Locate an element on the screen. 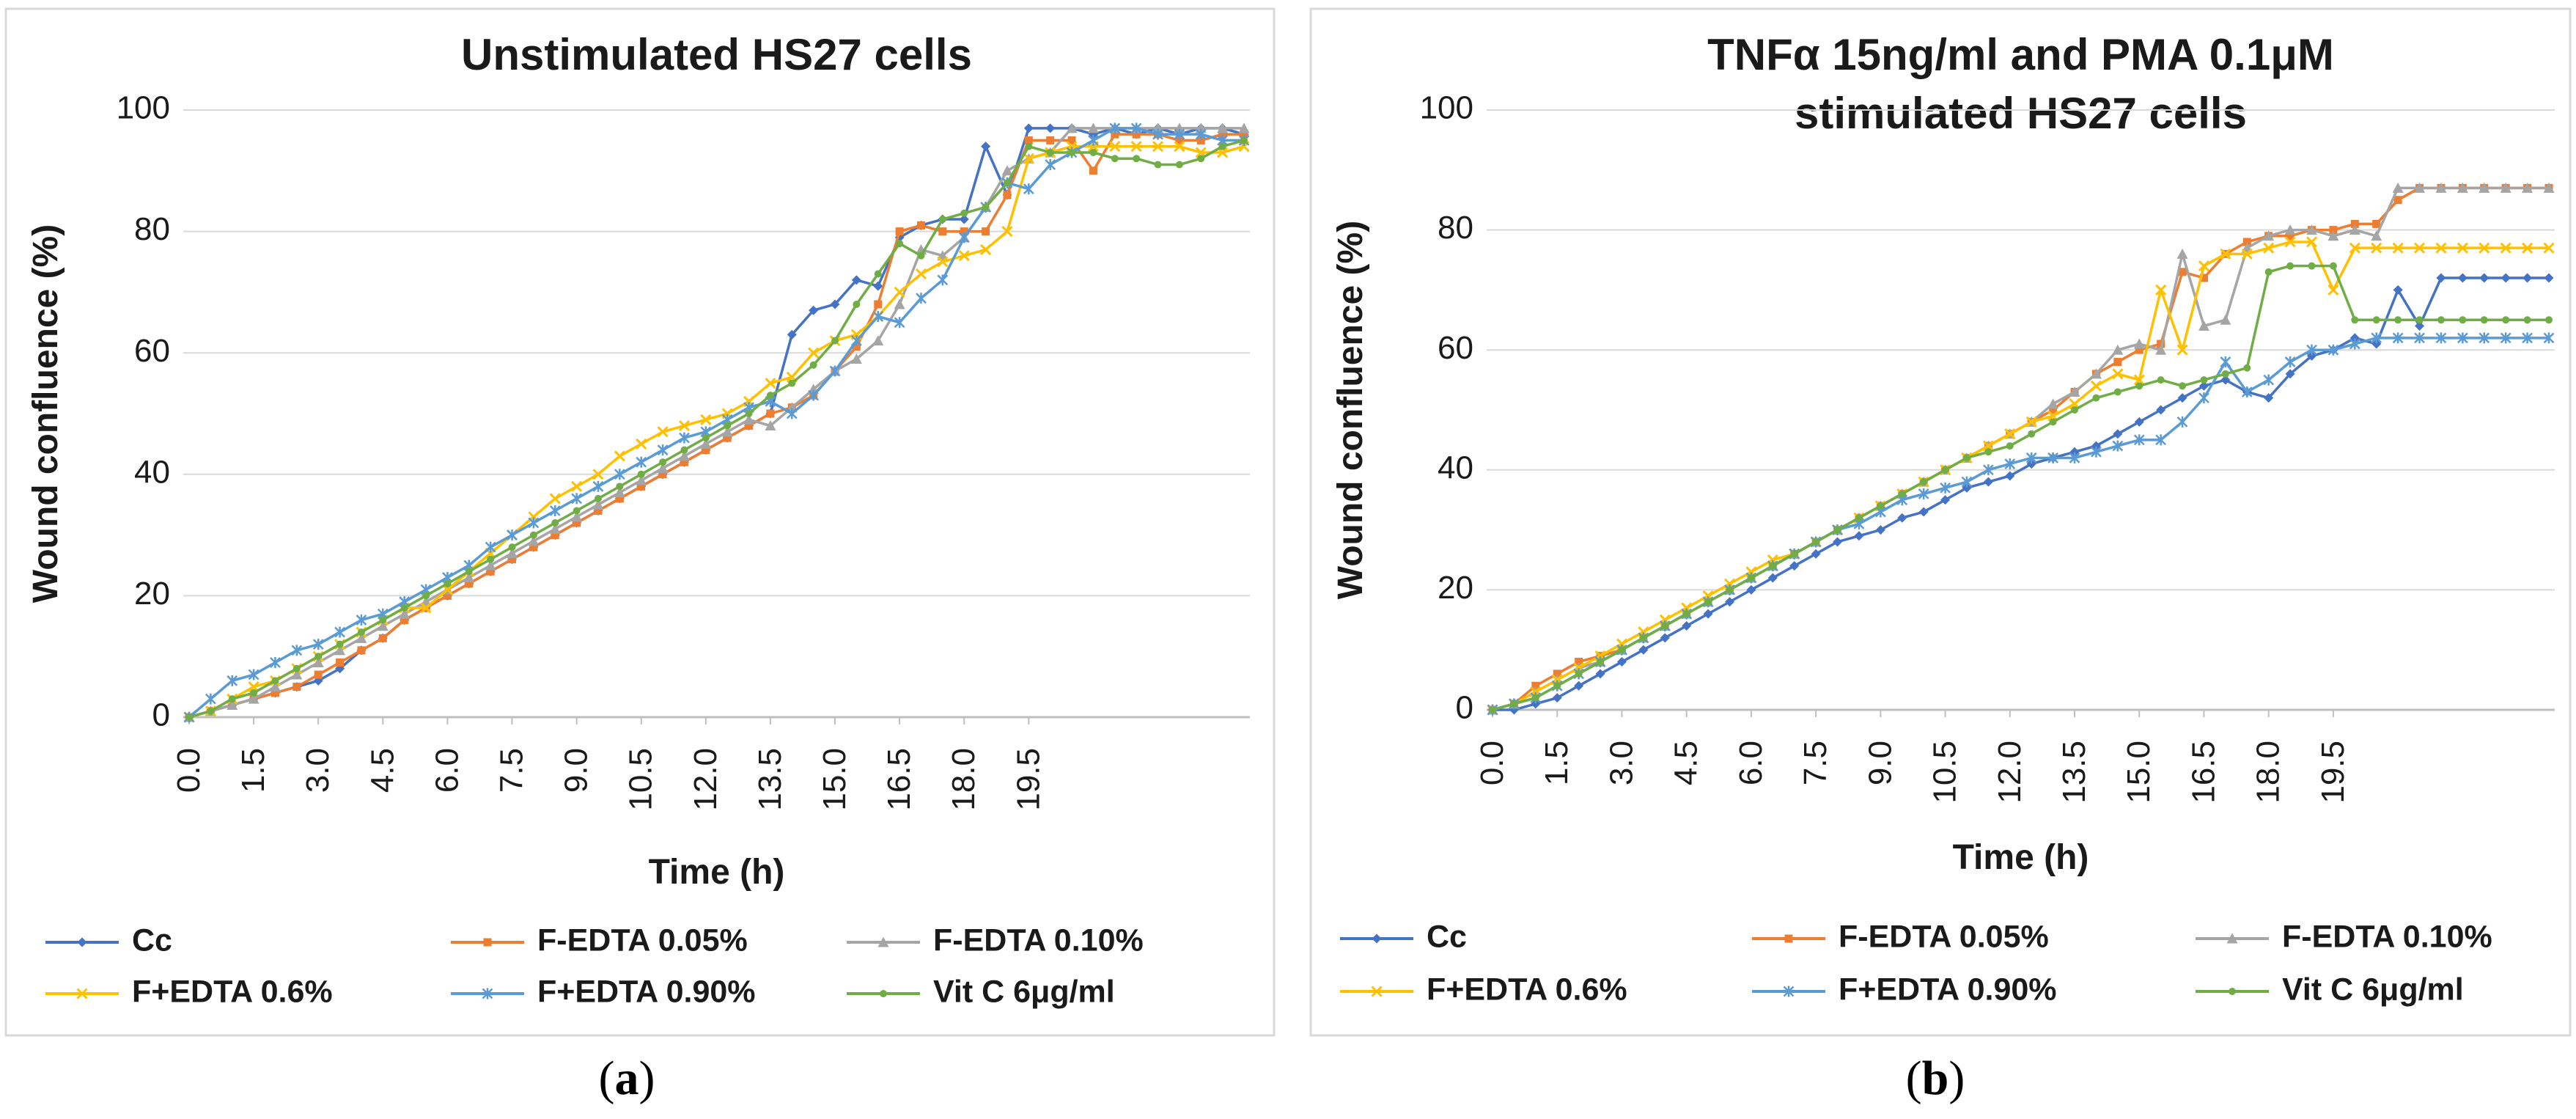 The height and width of the screenshot is (1119, 2576). x-tick-label: 12.0 is located at coordinates (2010, 772).